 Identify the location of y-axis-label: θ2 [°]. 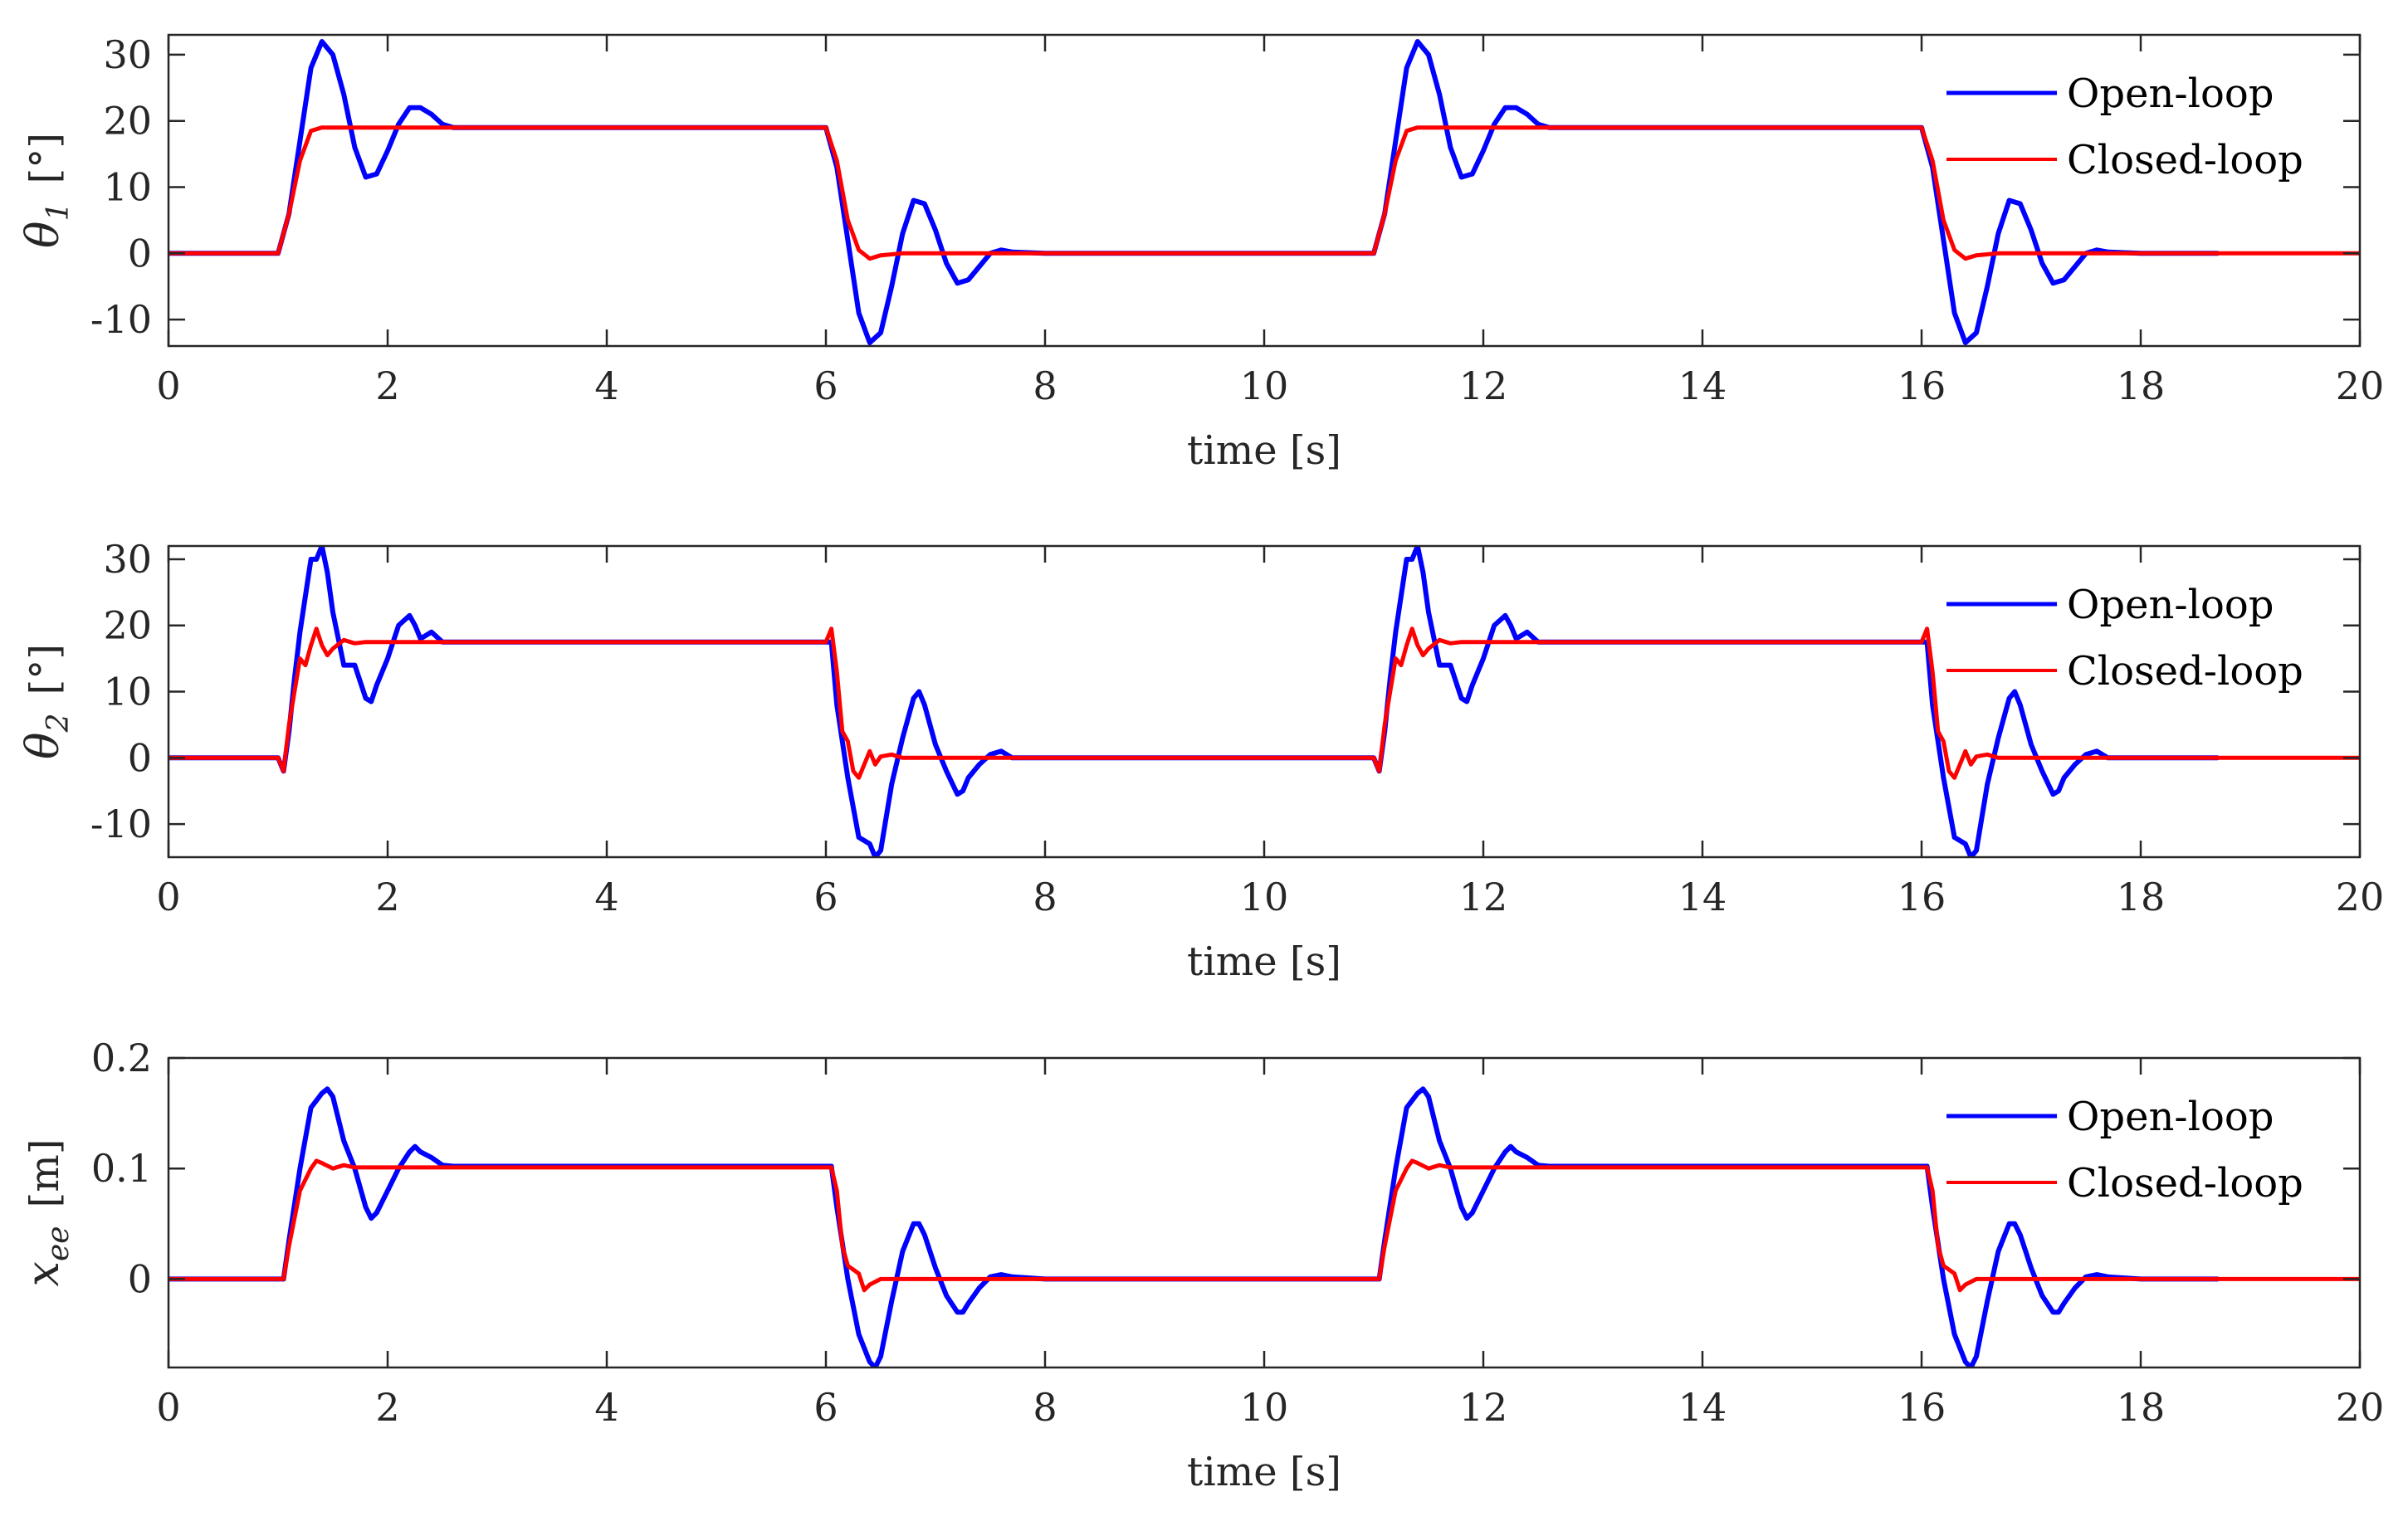
(46, 701).